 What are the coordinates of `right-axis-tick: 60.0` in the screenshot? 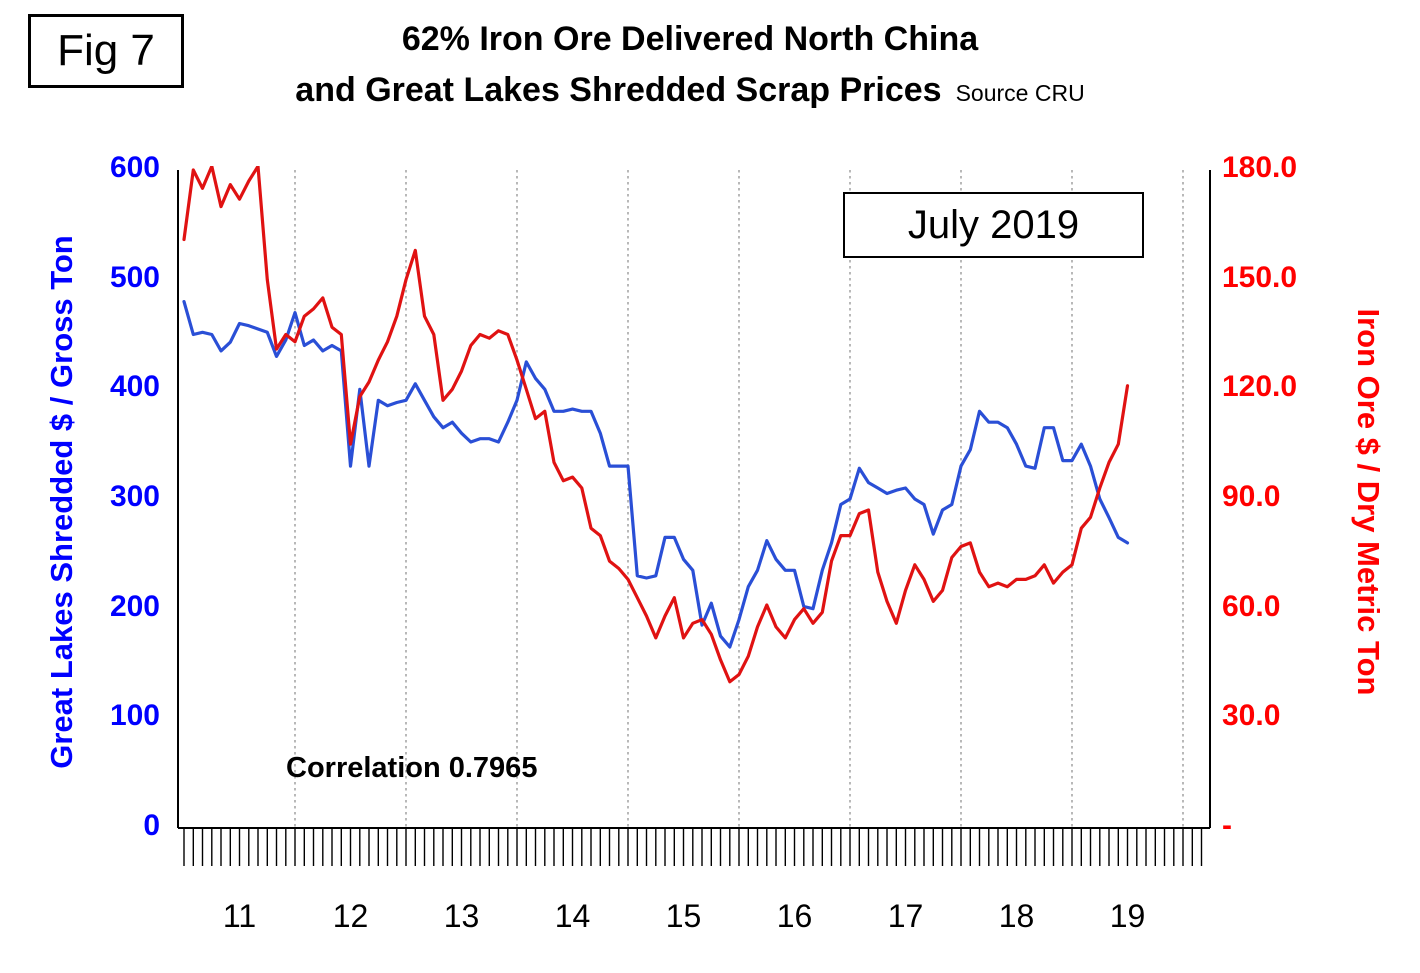 It's located at (1251, 606).